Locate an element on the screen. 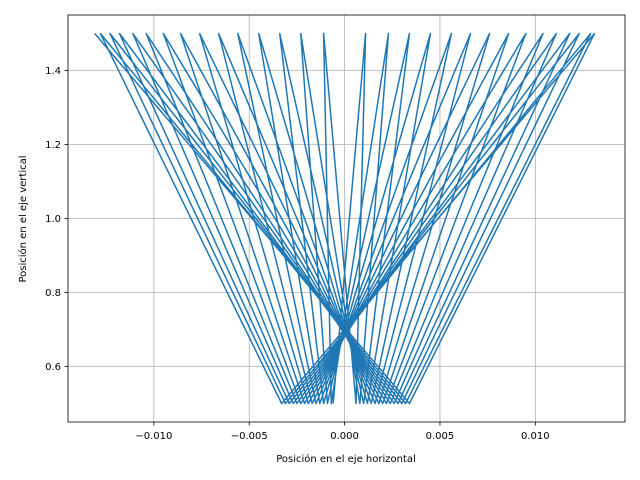 Image resolution: width=640 pixels, height=480 pixels. x-tick-label: 0.010 is located at coordinates (535, 436).